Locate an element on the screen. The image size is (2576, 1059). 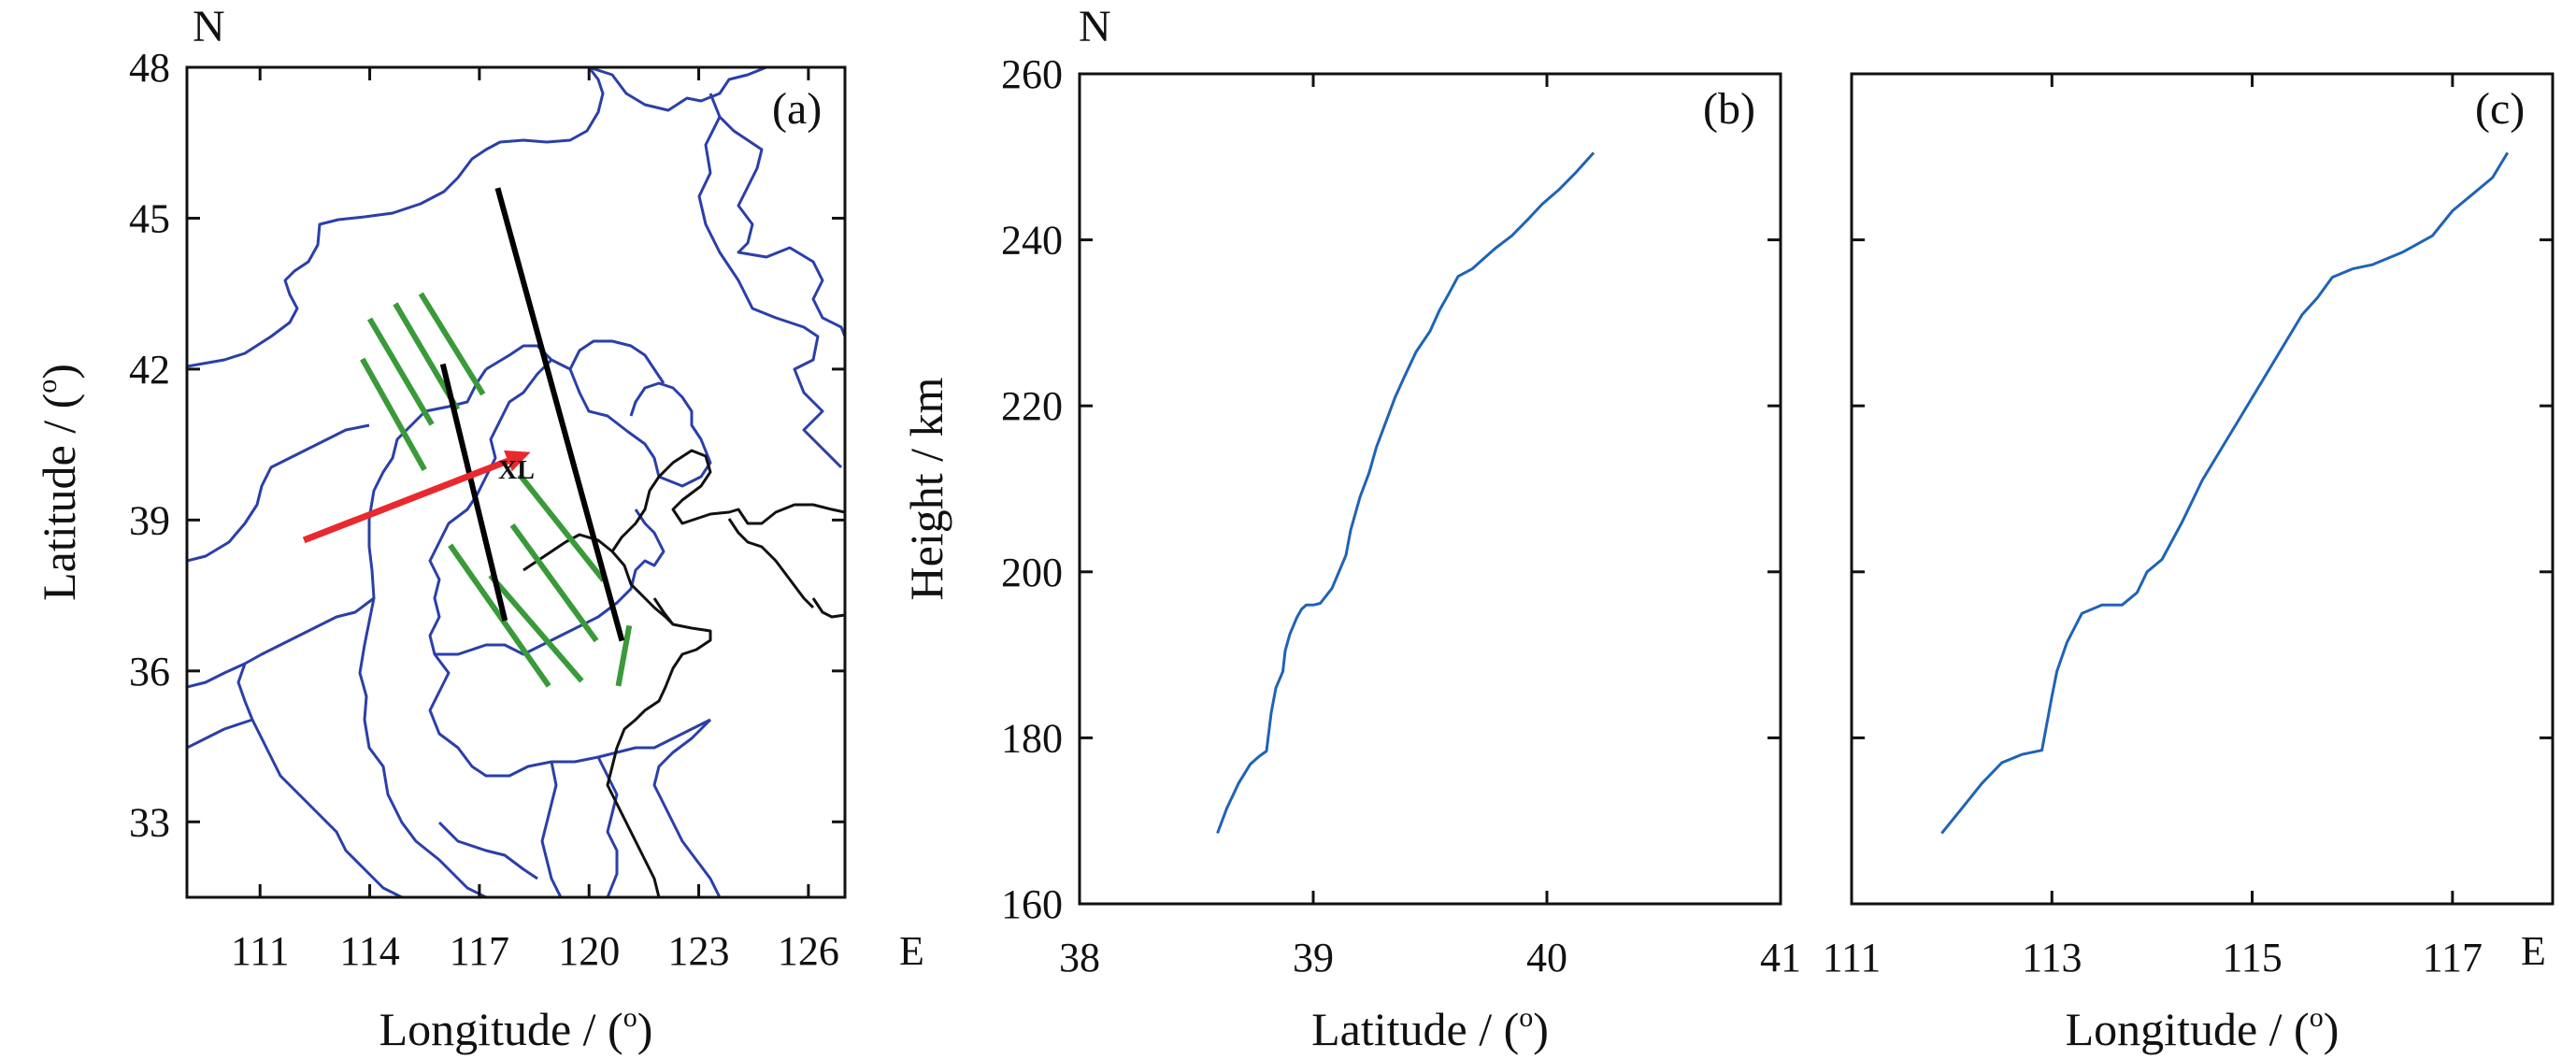
y-axis-label: Latitude / (o) is located at coordinates (58, 482).